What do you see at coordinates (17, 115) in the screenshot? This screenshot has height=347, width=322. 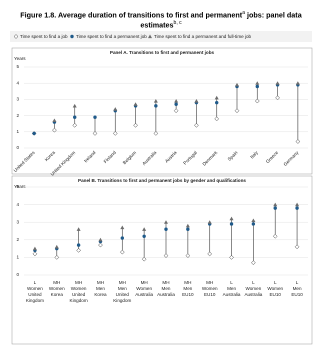 I see `y-tick-label: 2` at bounding box center [17, 115].